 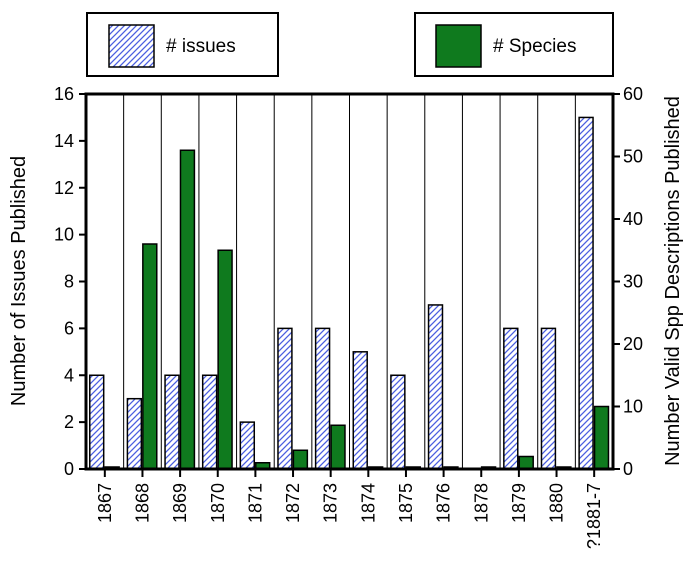 What do you see at coordinates (557, 503) in the screenshot?
I see `x-tick-label: 1880` at bounding box center [557, 503].